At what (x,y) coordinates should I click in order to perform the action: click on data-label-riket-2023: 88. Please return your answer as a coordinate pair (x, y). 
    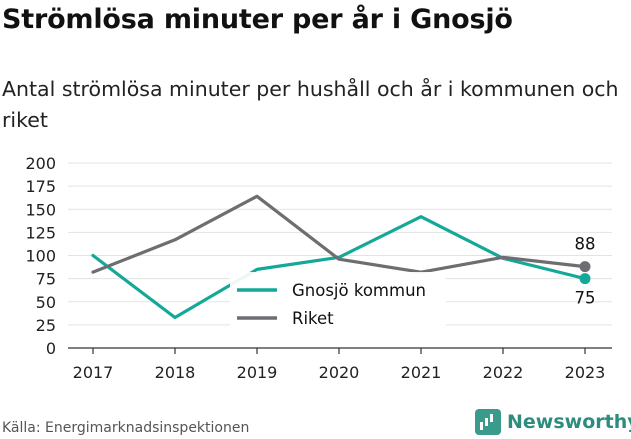
    Looking at the image, I should click on (585, 244).